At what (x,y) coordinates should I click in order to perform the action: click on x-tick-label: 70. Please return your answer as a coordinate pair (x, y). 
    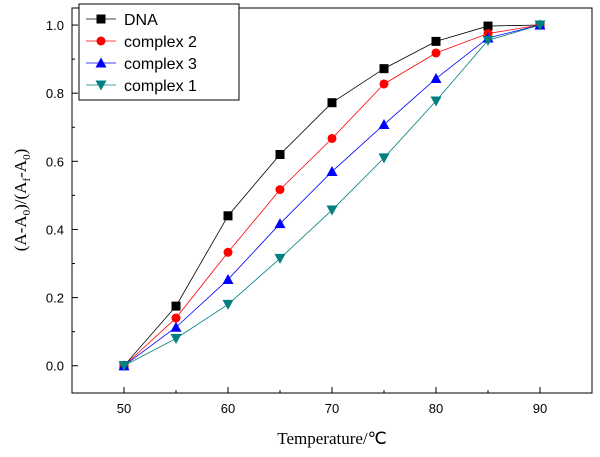
    Looking at the image, I should click on (332, 408).